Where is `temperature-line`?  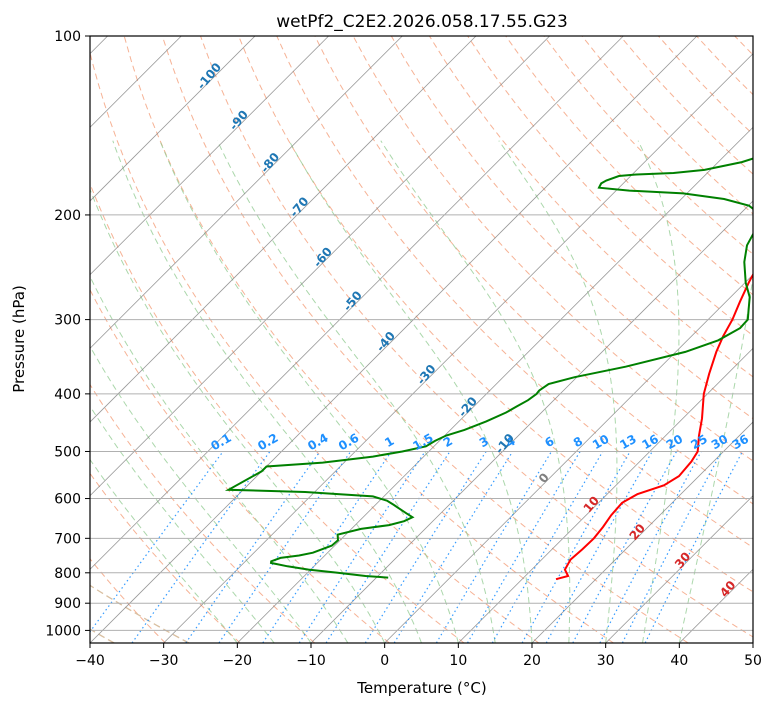
temperature-line is located at coordinates (654, 426).